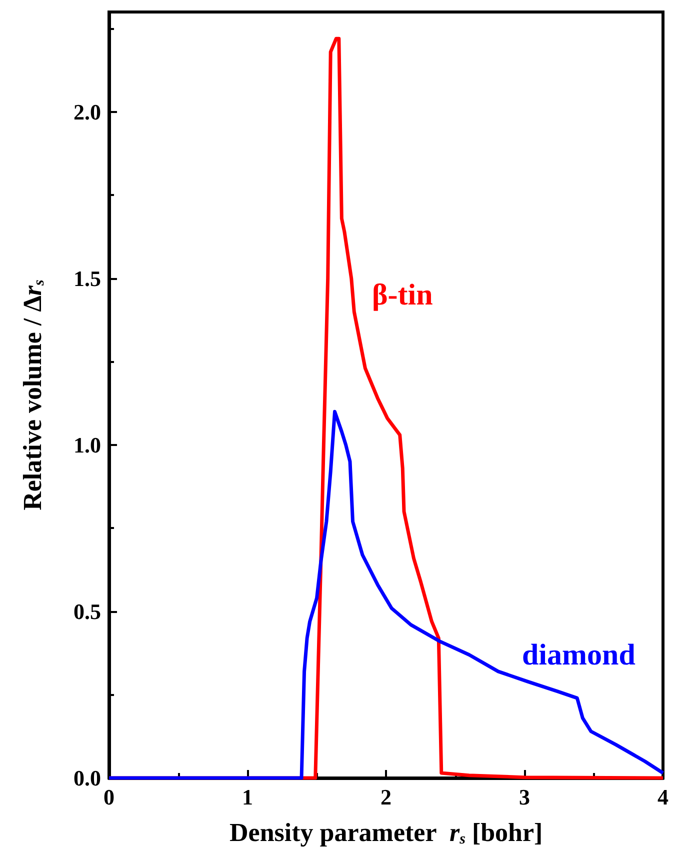  I want to click on y-axis-title: Relative volume / Δrs, so click(33, 394).